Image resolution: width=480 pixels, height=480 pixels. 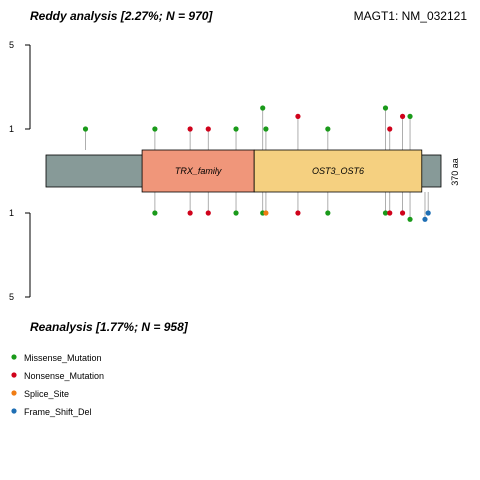 I want to click on protein-length-label: 370 aa, so click(x=455, y=172).